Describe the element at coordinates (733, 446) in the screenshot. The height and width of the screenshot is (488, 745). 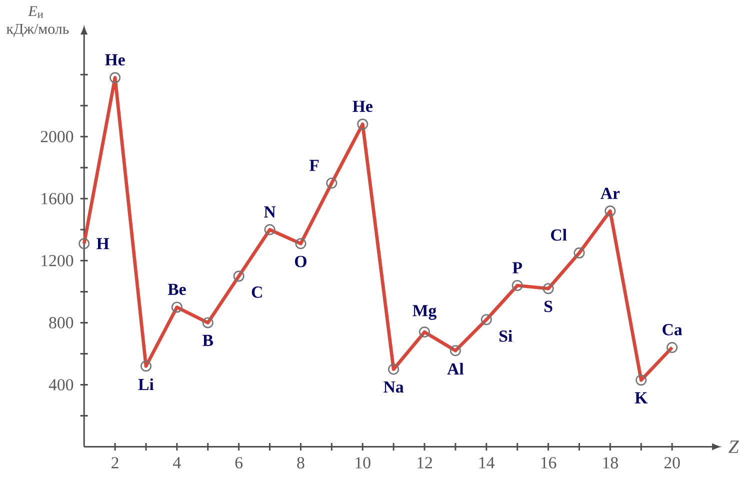
I see `x-axis-title: Z` at that location.